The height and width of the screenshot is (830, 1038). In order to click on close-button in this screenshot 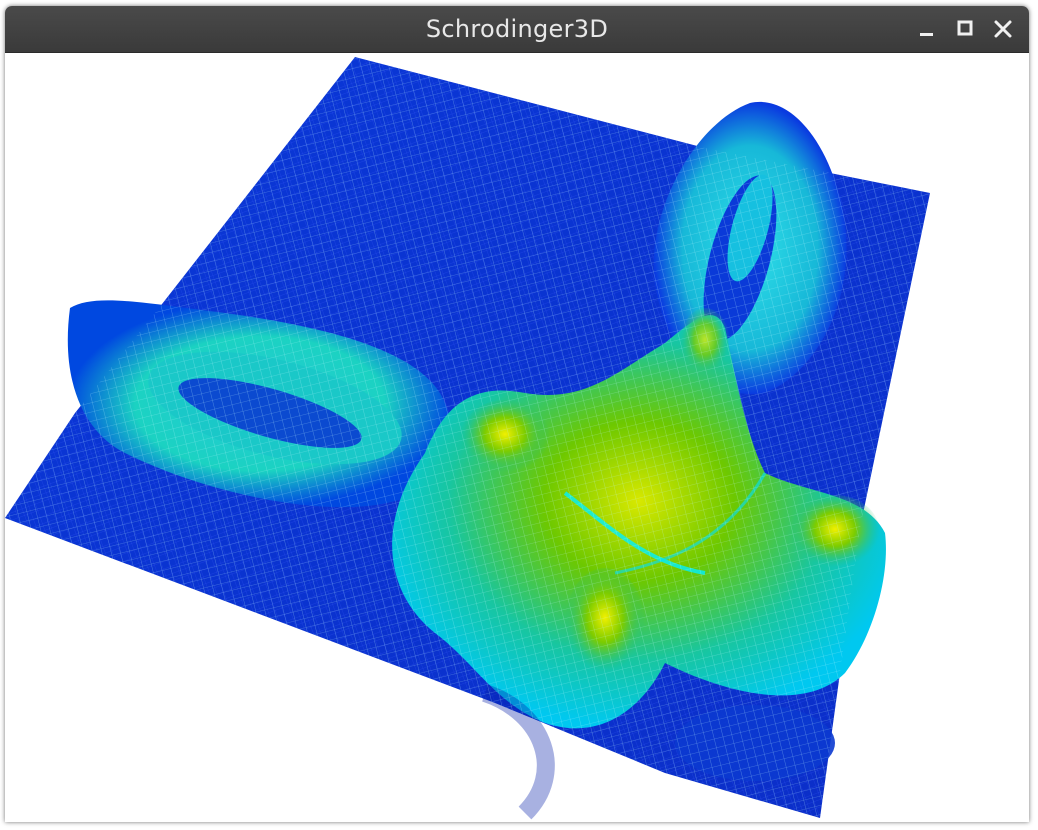, I will do `click(1003, 29)`.